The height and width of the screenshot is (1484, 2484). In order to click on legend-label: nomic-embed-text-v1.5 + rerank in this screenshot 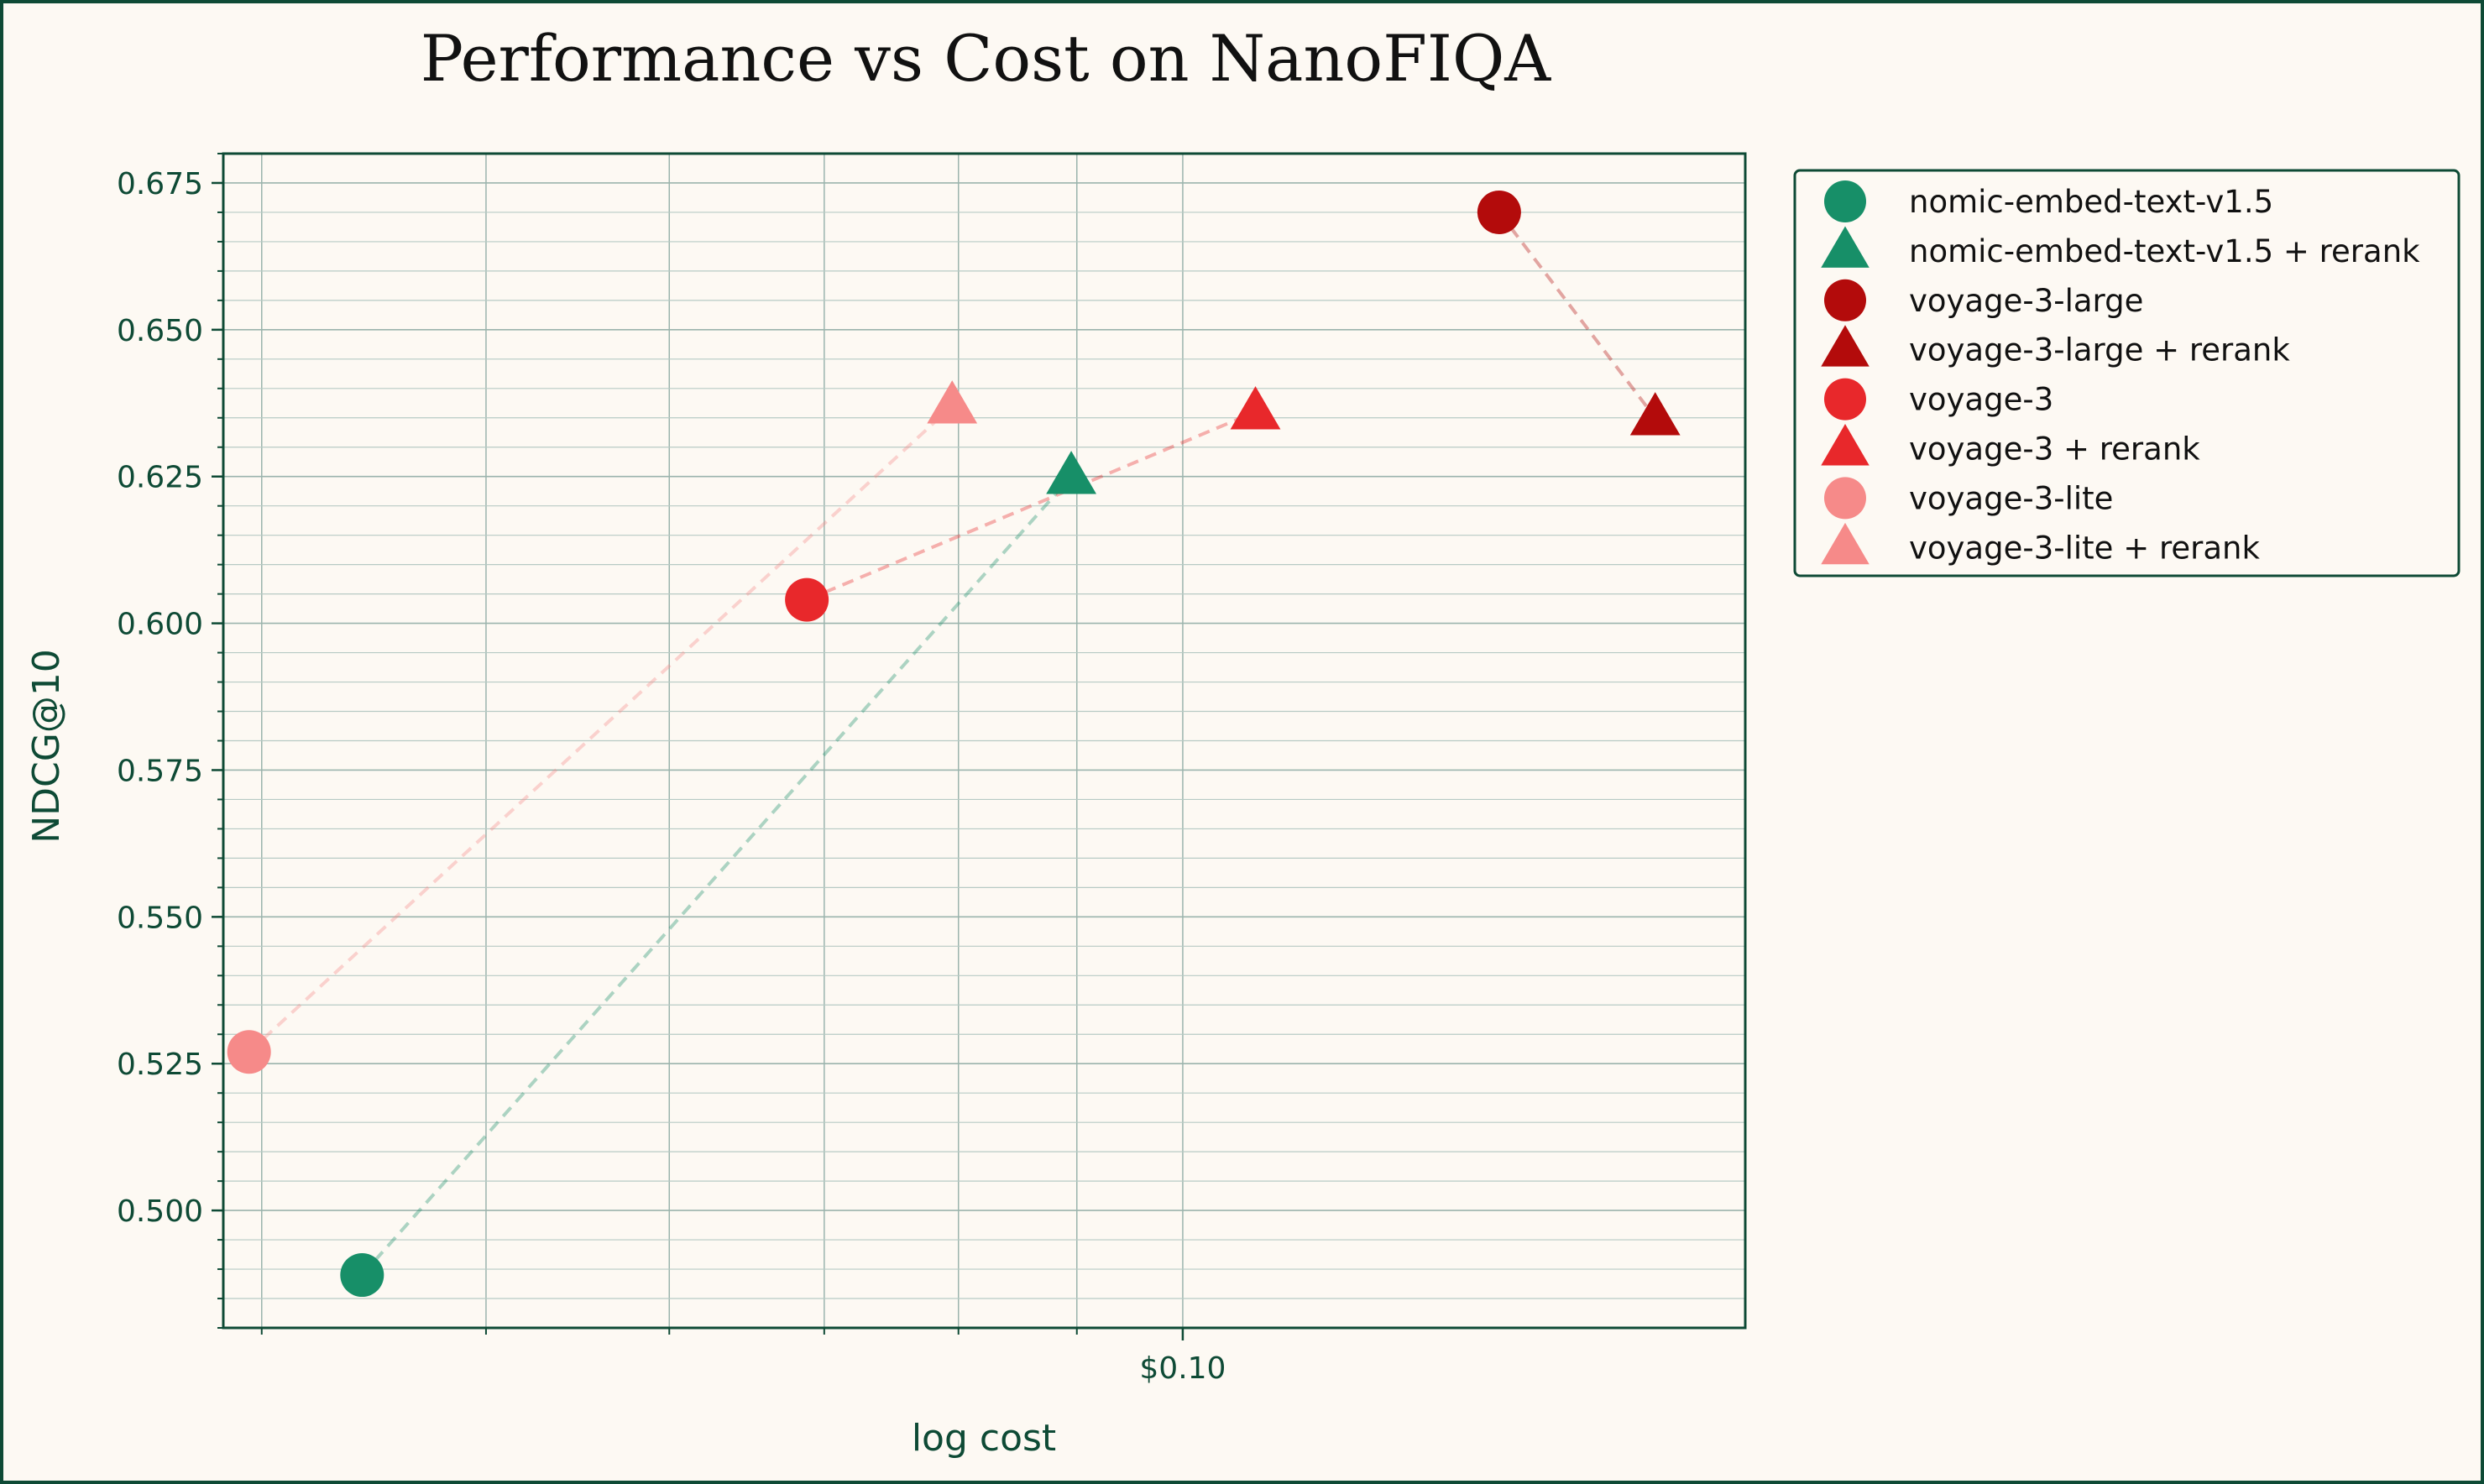, I will do `click(2164, 251)`.